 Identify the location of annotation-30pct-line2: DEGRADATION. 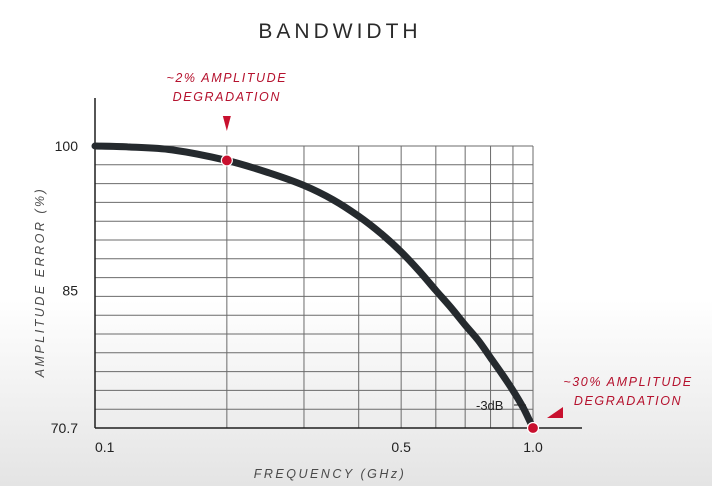
(628, 401).